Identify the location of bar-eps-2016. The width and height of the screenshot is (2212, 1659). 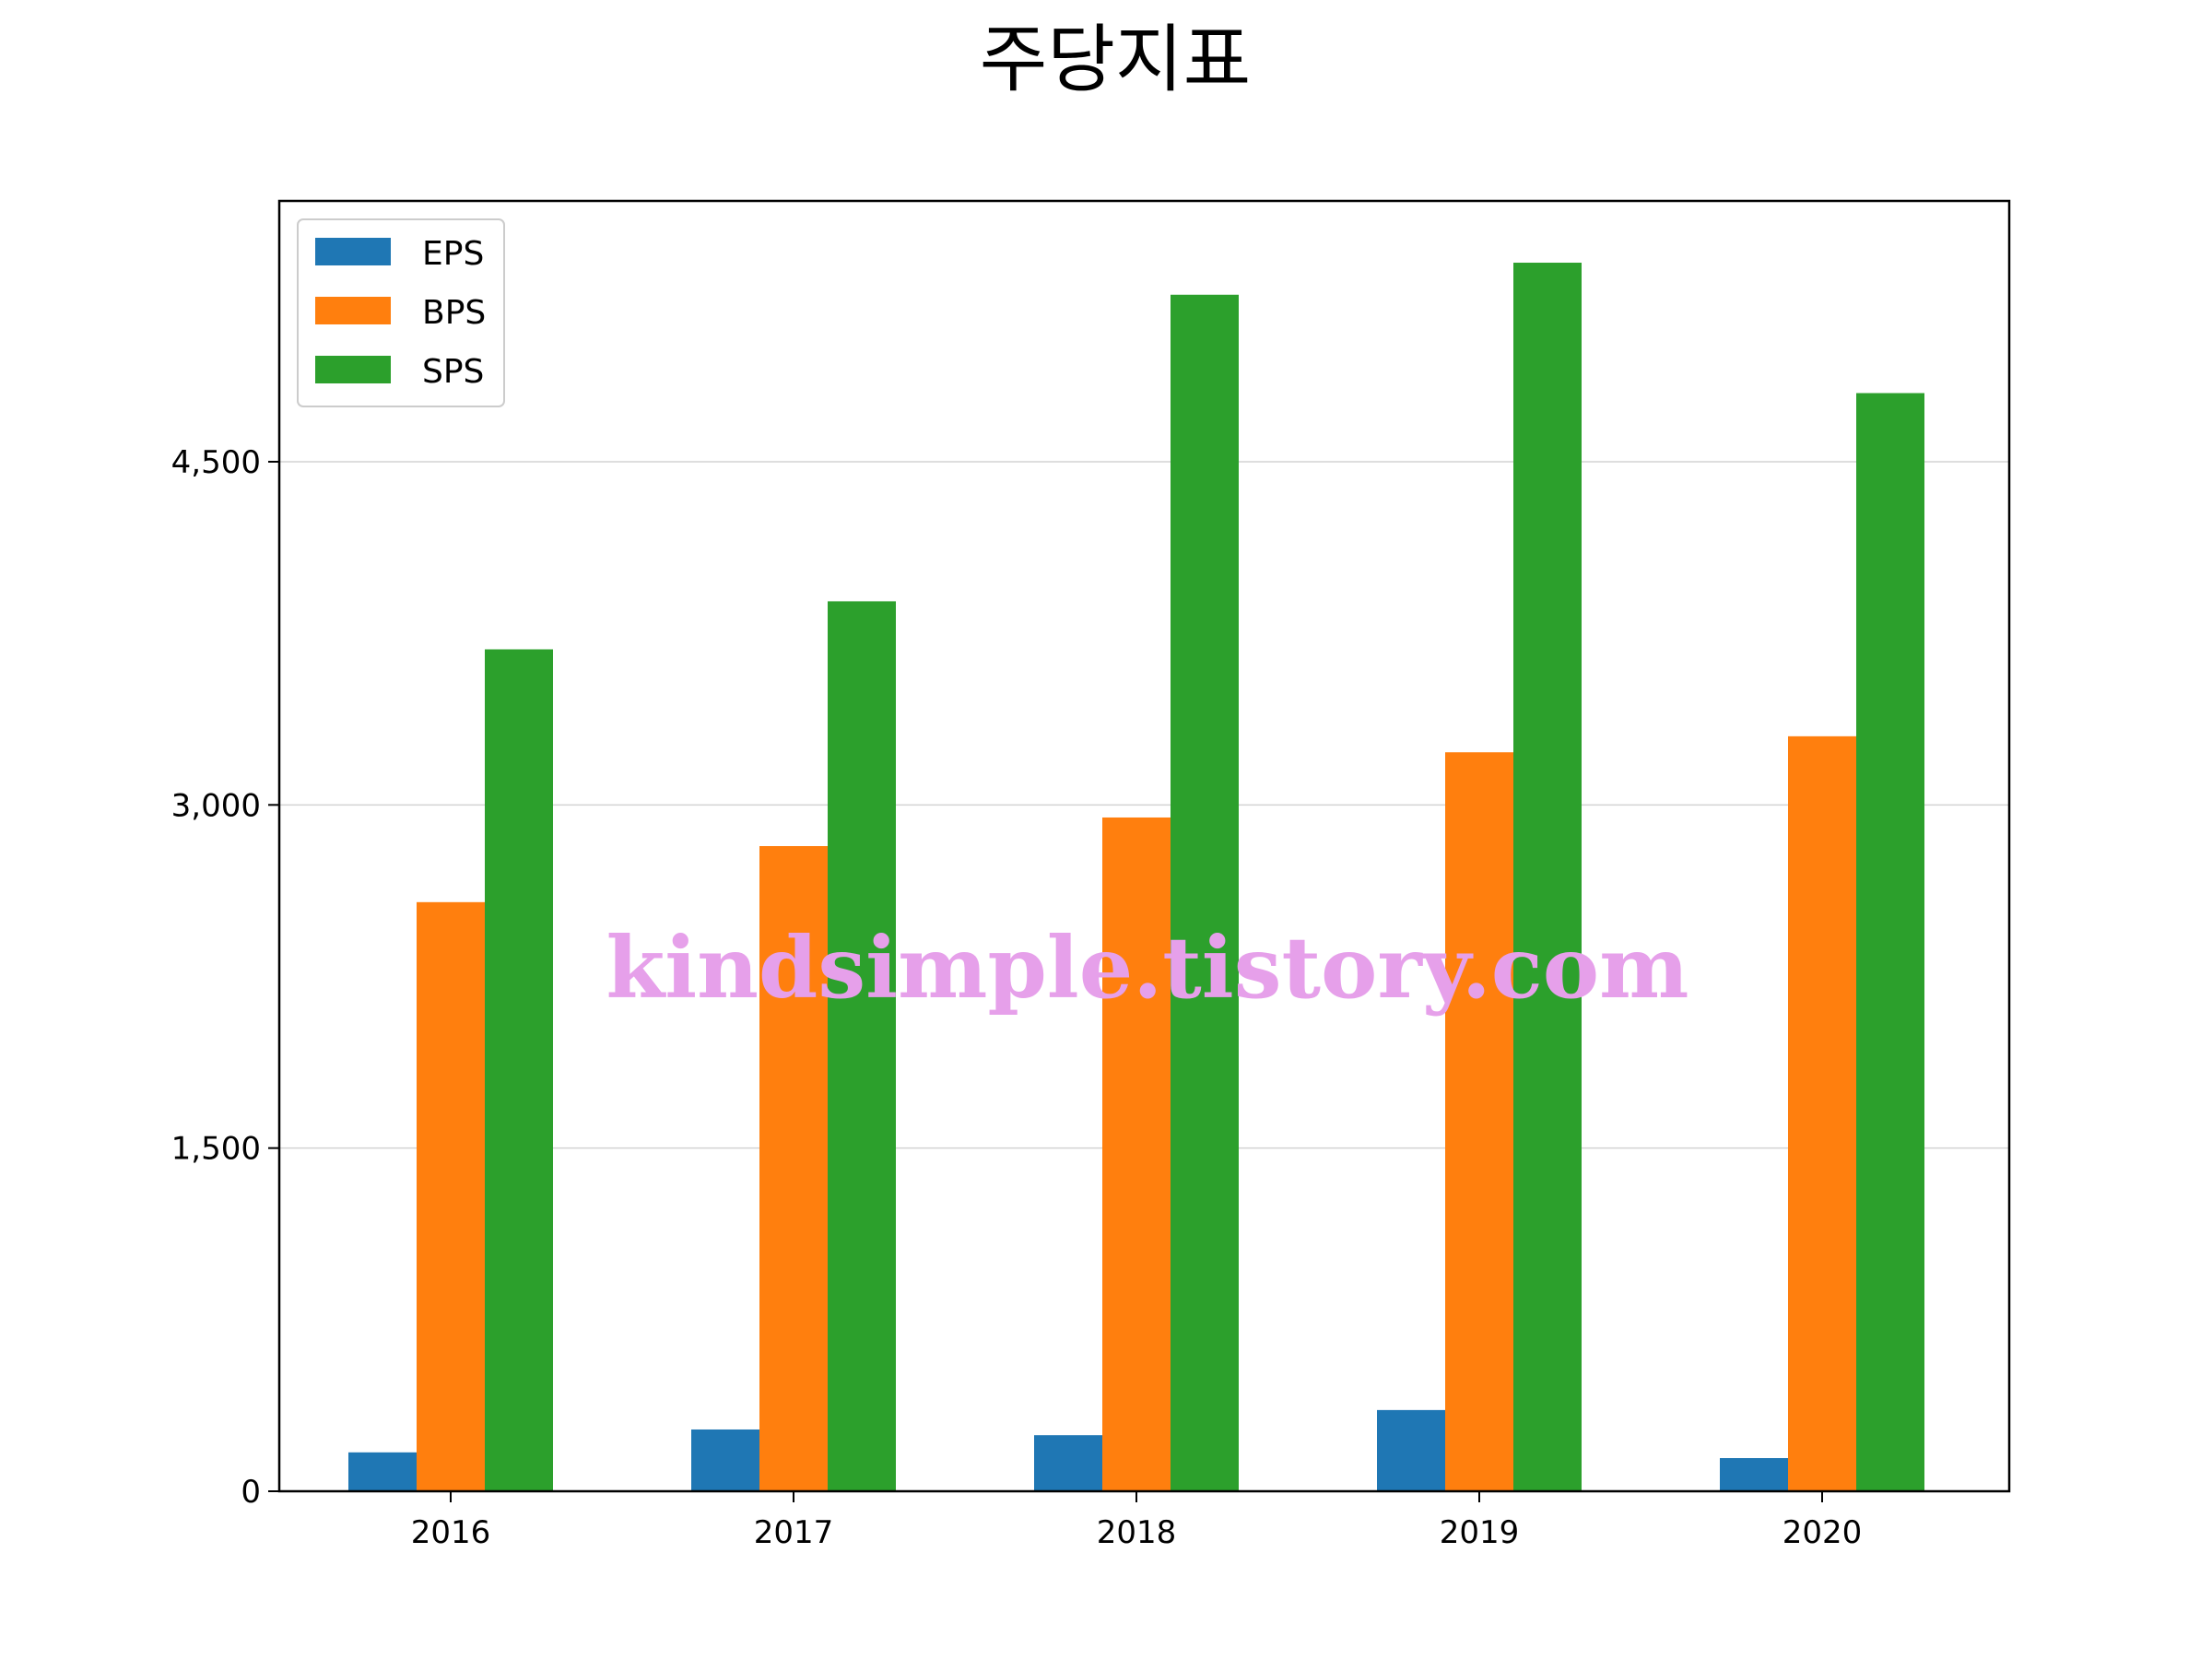
(382, 1471).